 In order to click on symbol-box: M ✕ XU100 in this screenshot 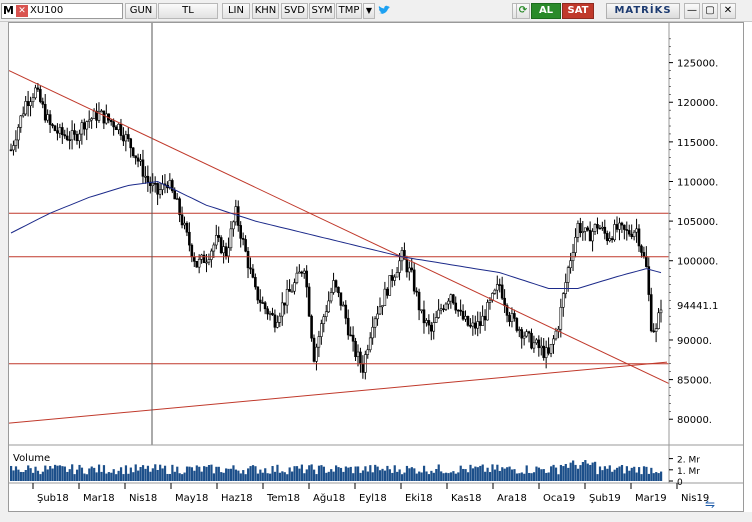, I will do `click(62, 11)`.